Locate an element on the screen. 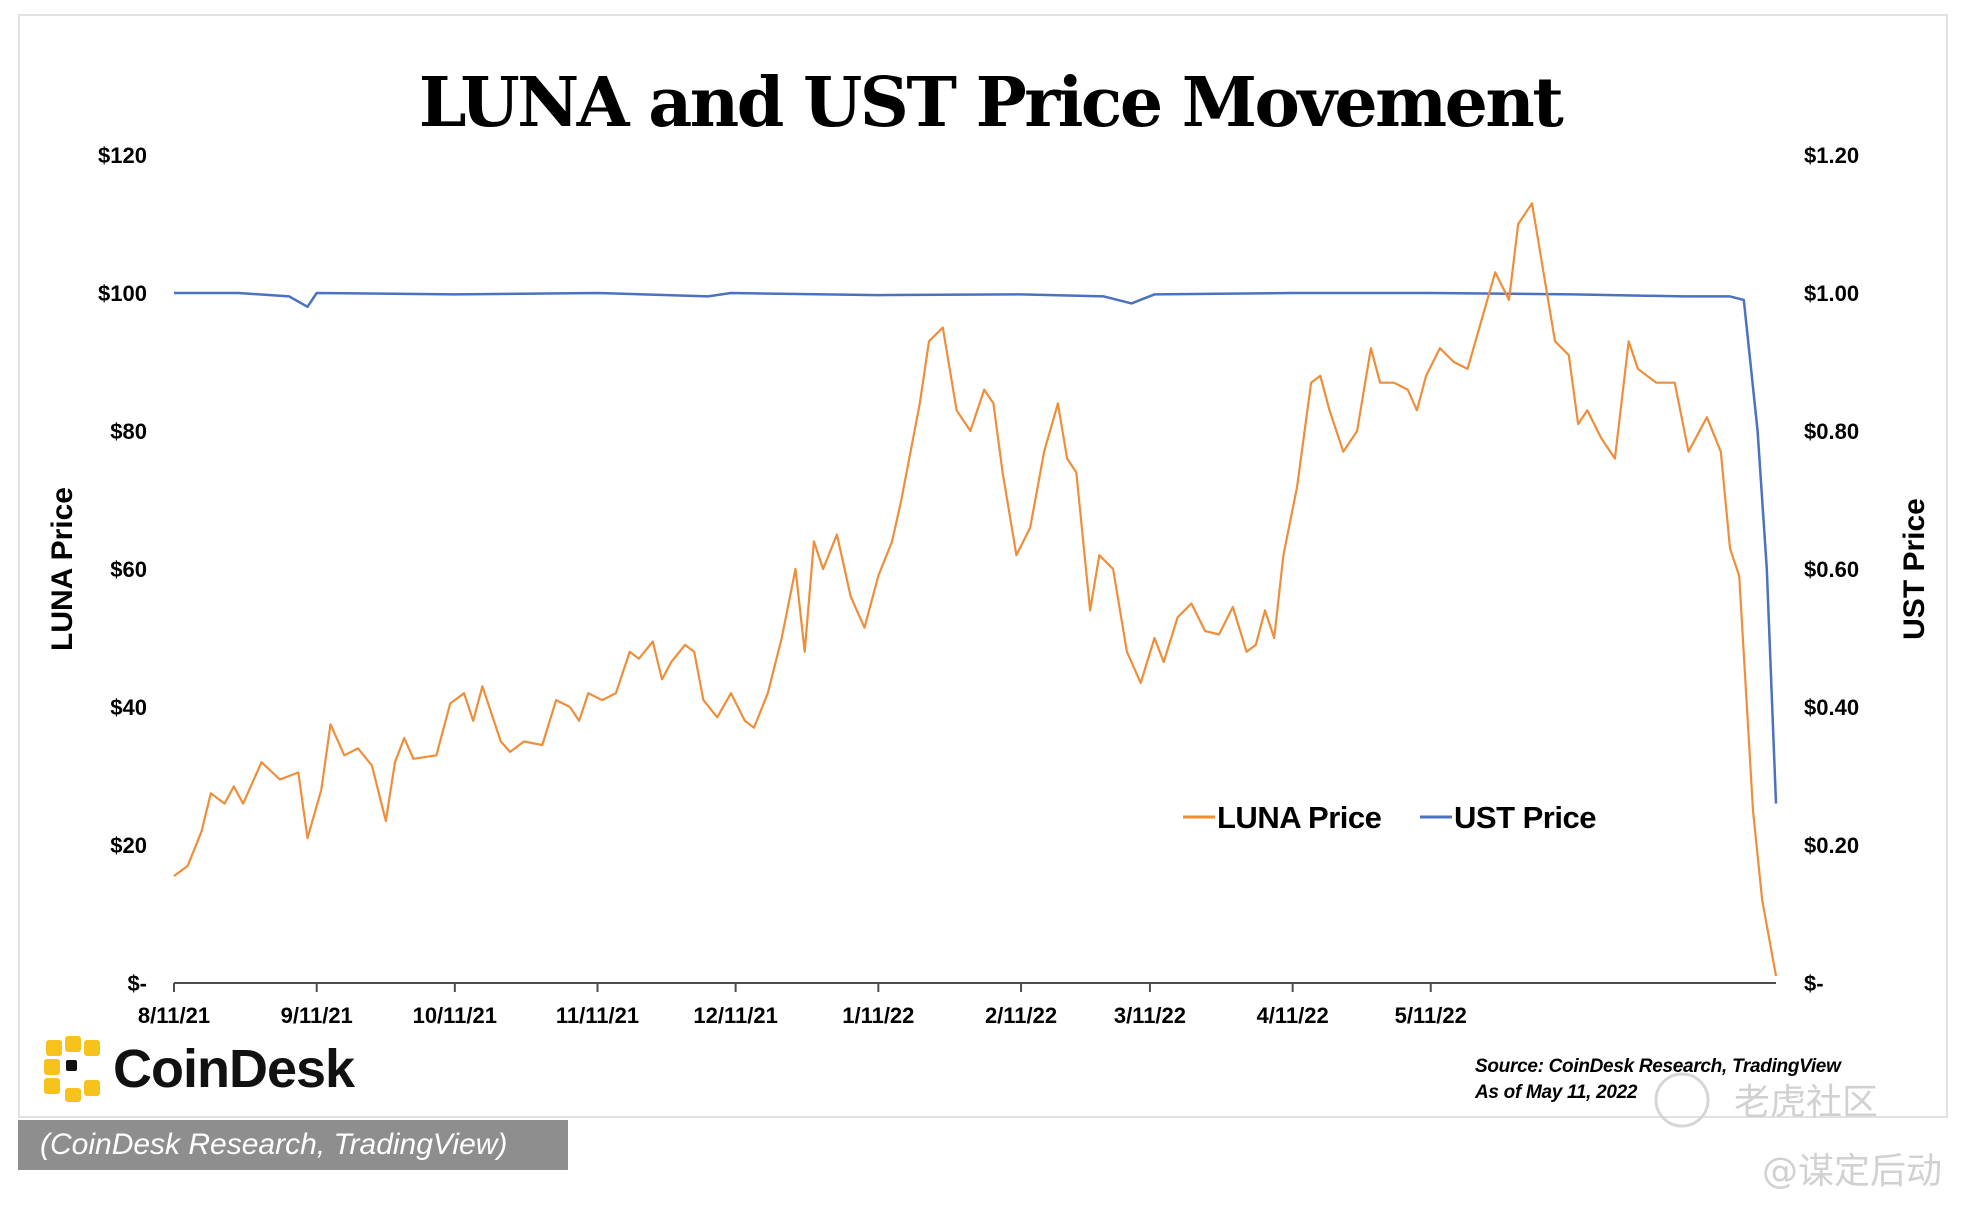 This screenshot has width=1967, height=1214. watermark-icon is located at coordinates (1682, 1100).